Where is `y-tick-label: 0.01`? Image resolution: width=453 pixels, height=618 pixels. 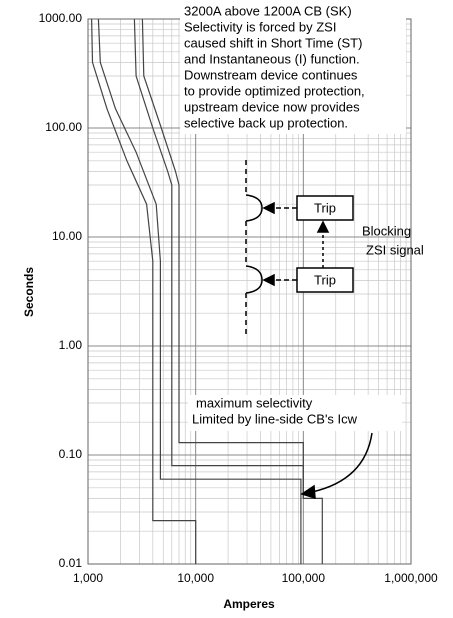
y-tick-label: 0.01 is located at coordinates (71, 563).